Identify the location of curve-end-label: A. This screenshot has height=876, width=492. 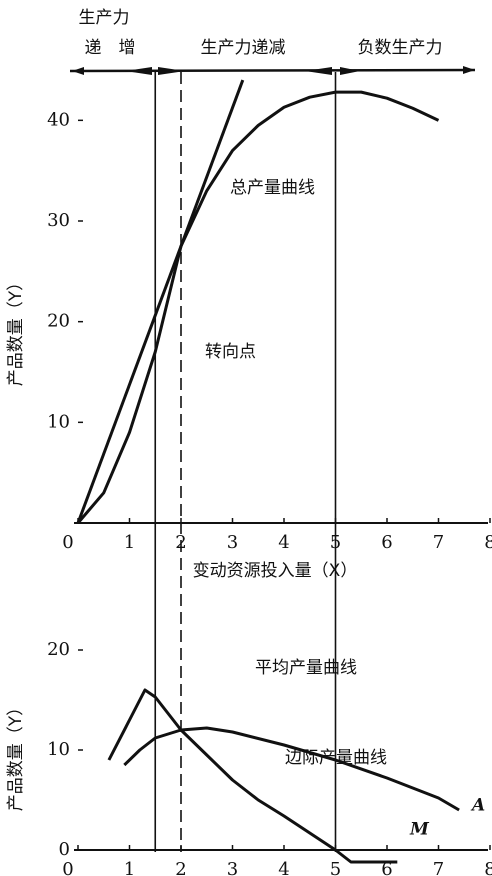
(477, 806).